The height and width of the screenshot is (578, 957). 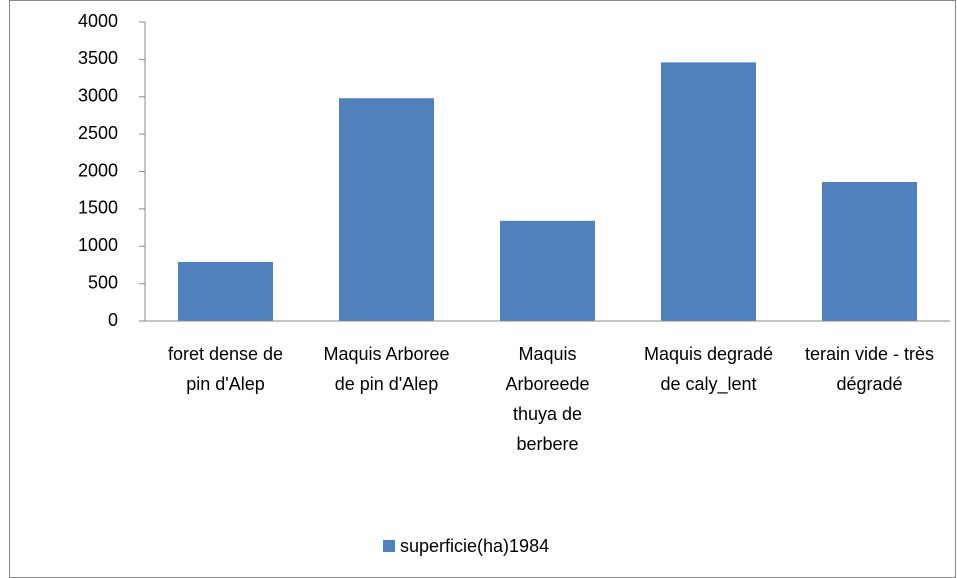 What do you see at coordinates (113, 320) in the screenshot?
I see `y-tick-label: 0` at bounding box center [113, 320].